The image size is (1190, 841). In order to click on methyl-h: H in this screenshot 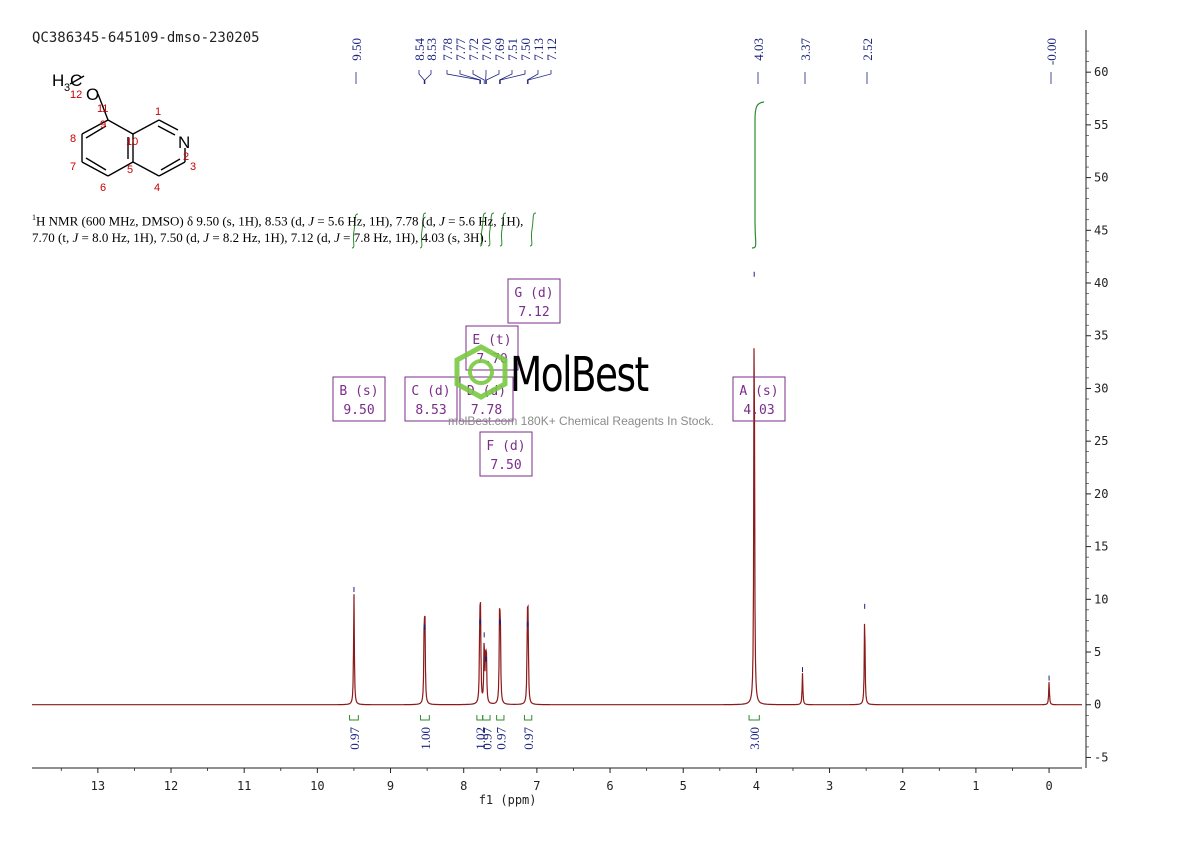, I will do `click(58, 80)`.